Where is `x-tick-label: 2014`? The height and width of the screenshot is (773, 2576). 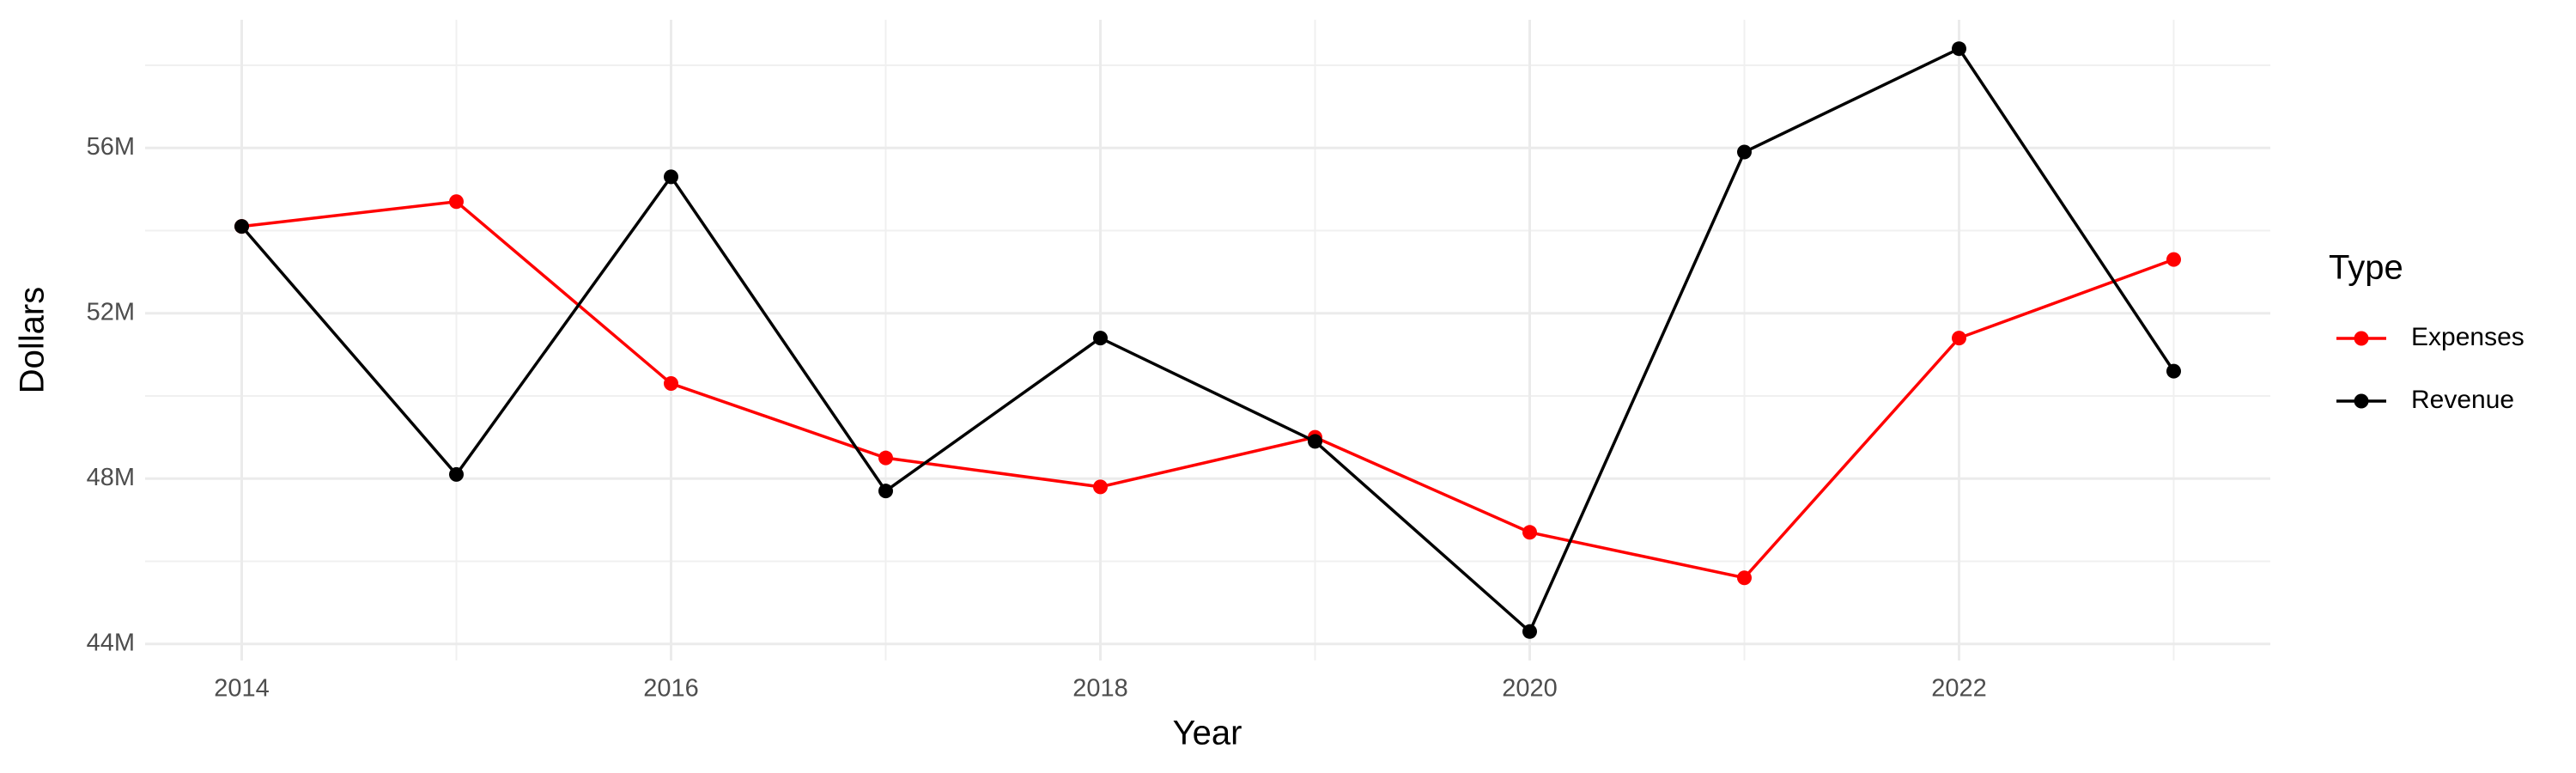 x-tick-label: 2014 is located at coordinates (242, 689).